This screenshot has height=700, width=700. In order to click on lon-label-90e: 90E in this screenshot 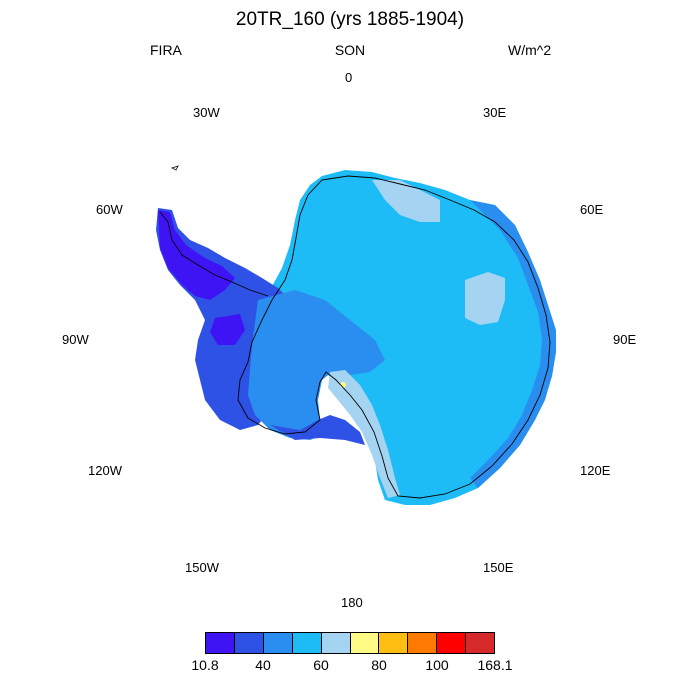, I will do `click(625, 339)`.